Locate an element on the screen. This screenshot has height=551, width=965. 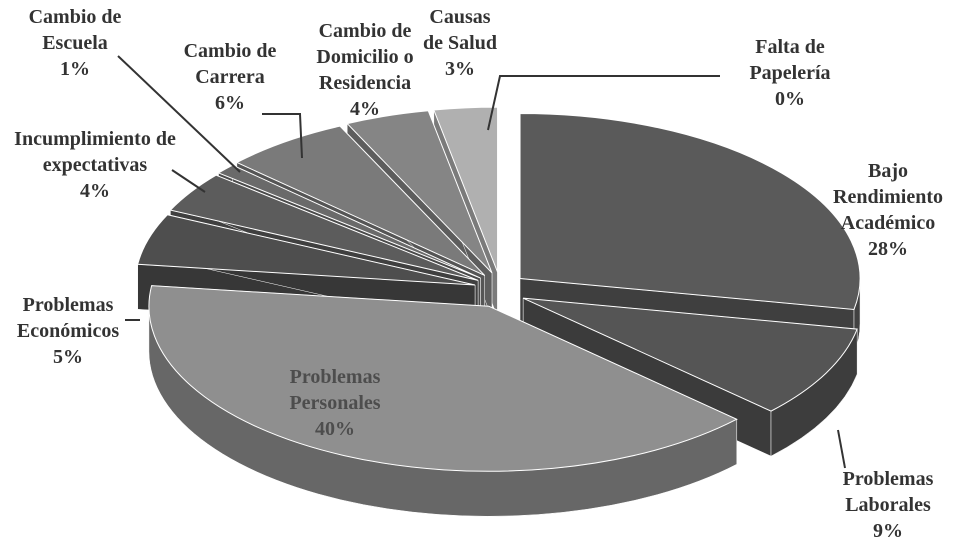
category-label: Bajo Rendimiento Académico is located at coordinates (888, 197).